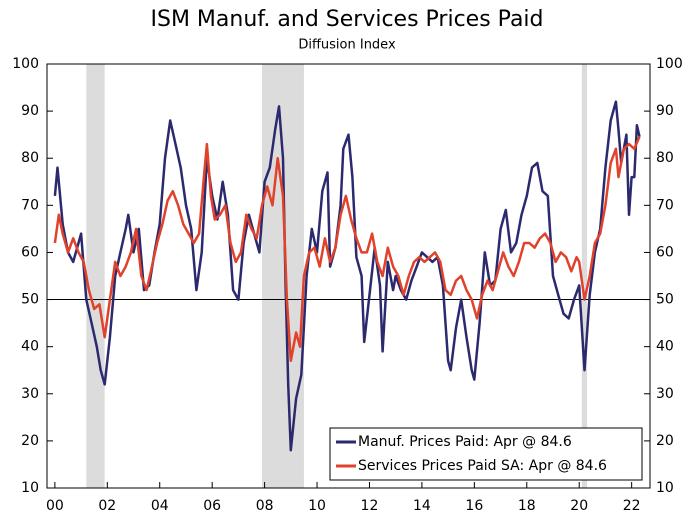 The image size is (694, 523). What do you see at coordinates (665, 205) in the screenshot?
I see `y2-tick-label: 70` at bounding box center [665, 205].